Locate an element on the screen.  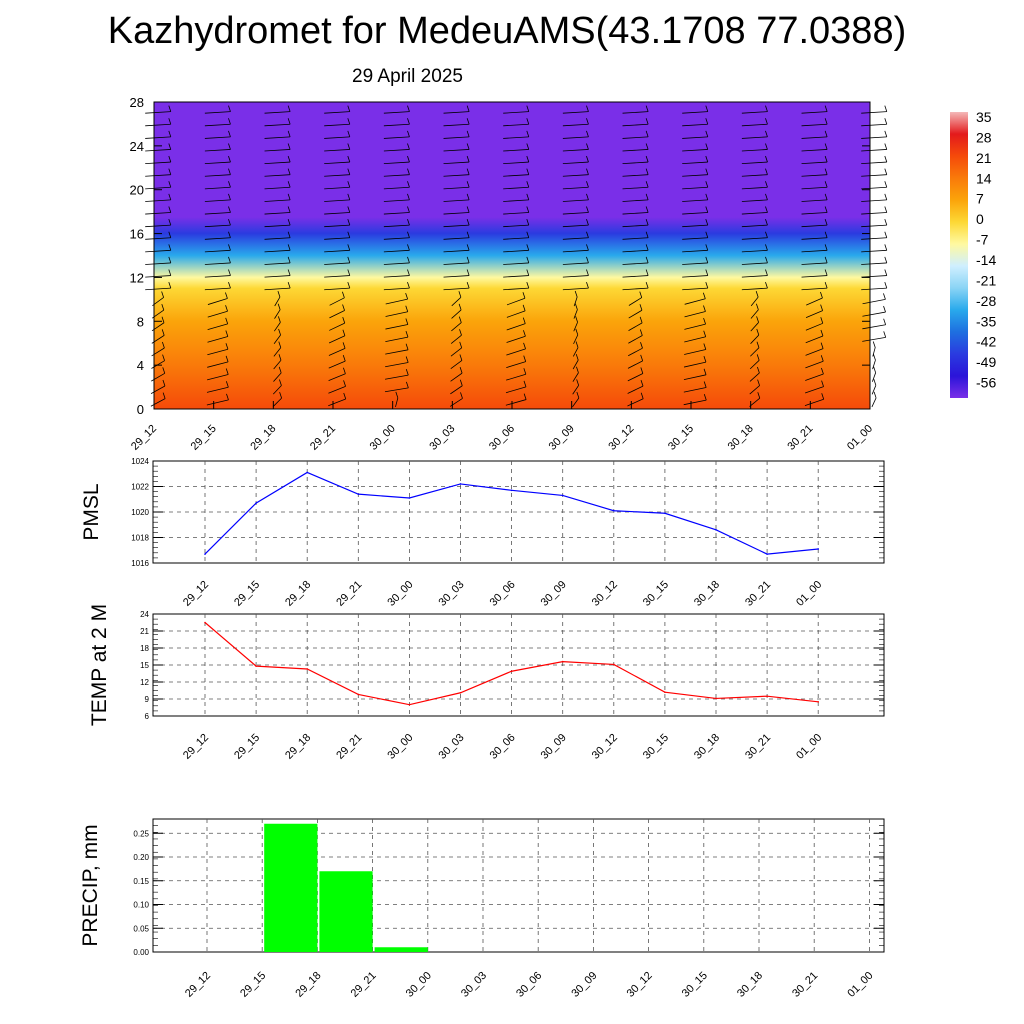
plot-frame is located at coordinates (518, 885).